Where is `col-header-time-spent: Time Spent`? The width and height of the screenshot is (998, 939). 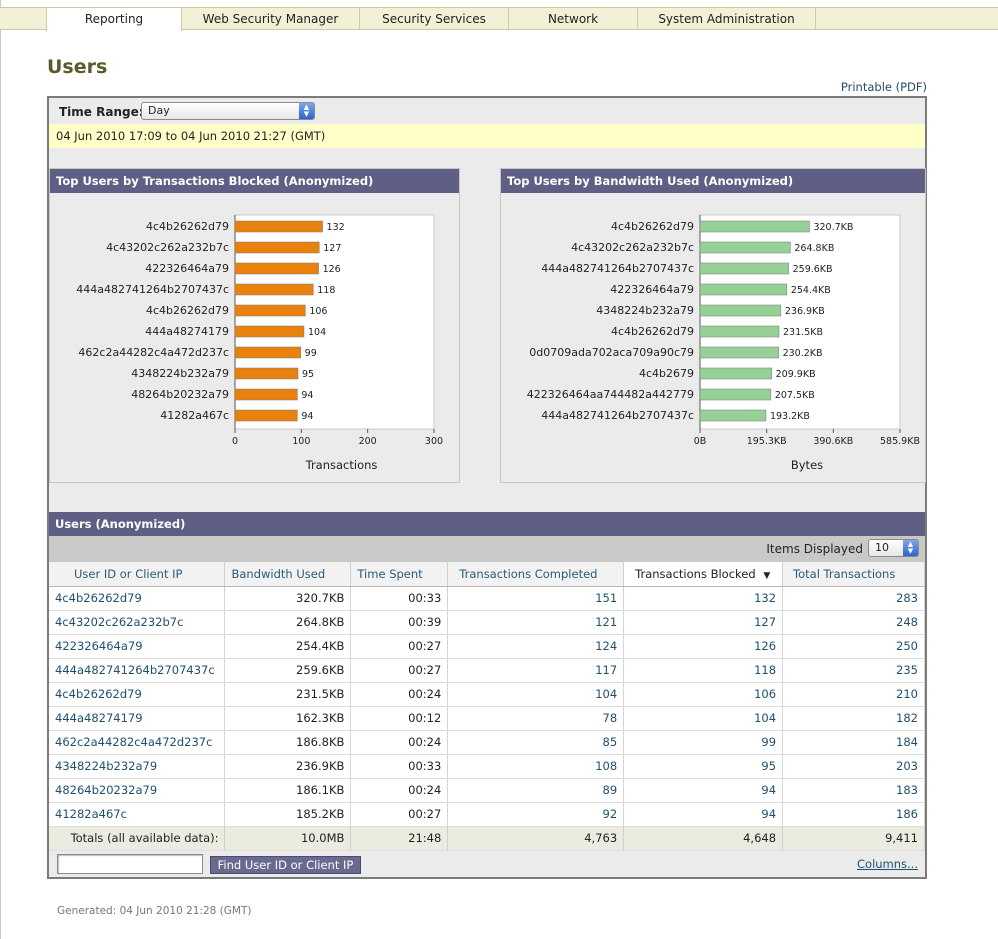 col-header-time-spent: Time Spent is located at coordinates (399, 574).